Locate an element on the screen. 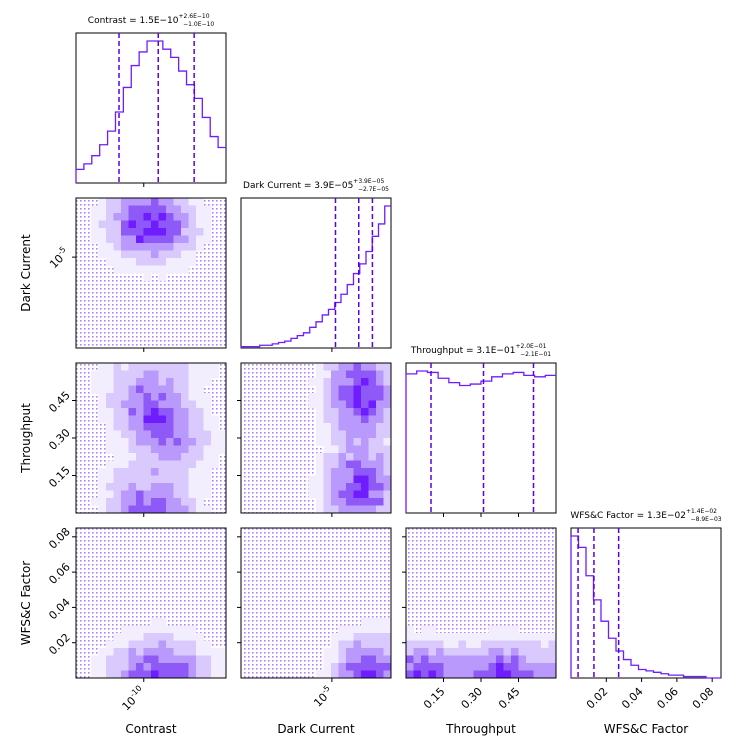 The height and width of the screenshot is (748, 748). density-panel-dark_current-throughput is located at coordinates (316, 438).